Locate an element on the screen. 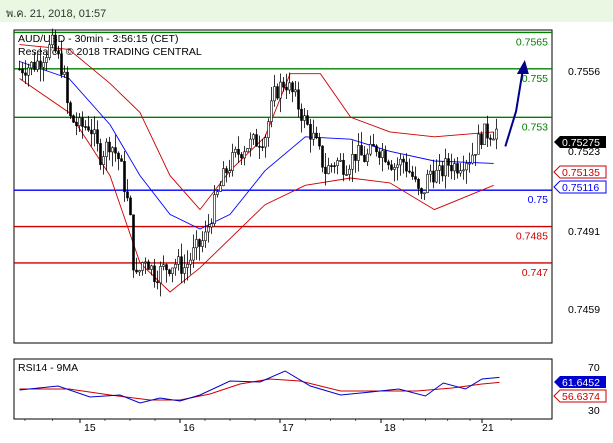 This screenshot has height=443, width=613. value-badge-moving-average: 0.75116 is located at coordinates (580, 187).